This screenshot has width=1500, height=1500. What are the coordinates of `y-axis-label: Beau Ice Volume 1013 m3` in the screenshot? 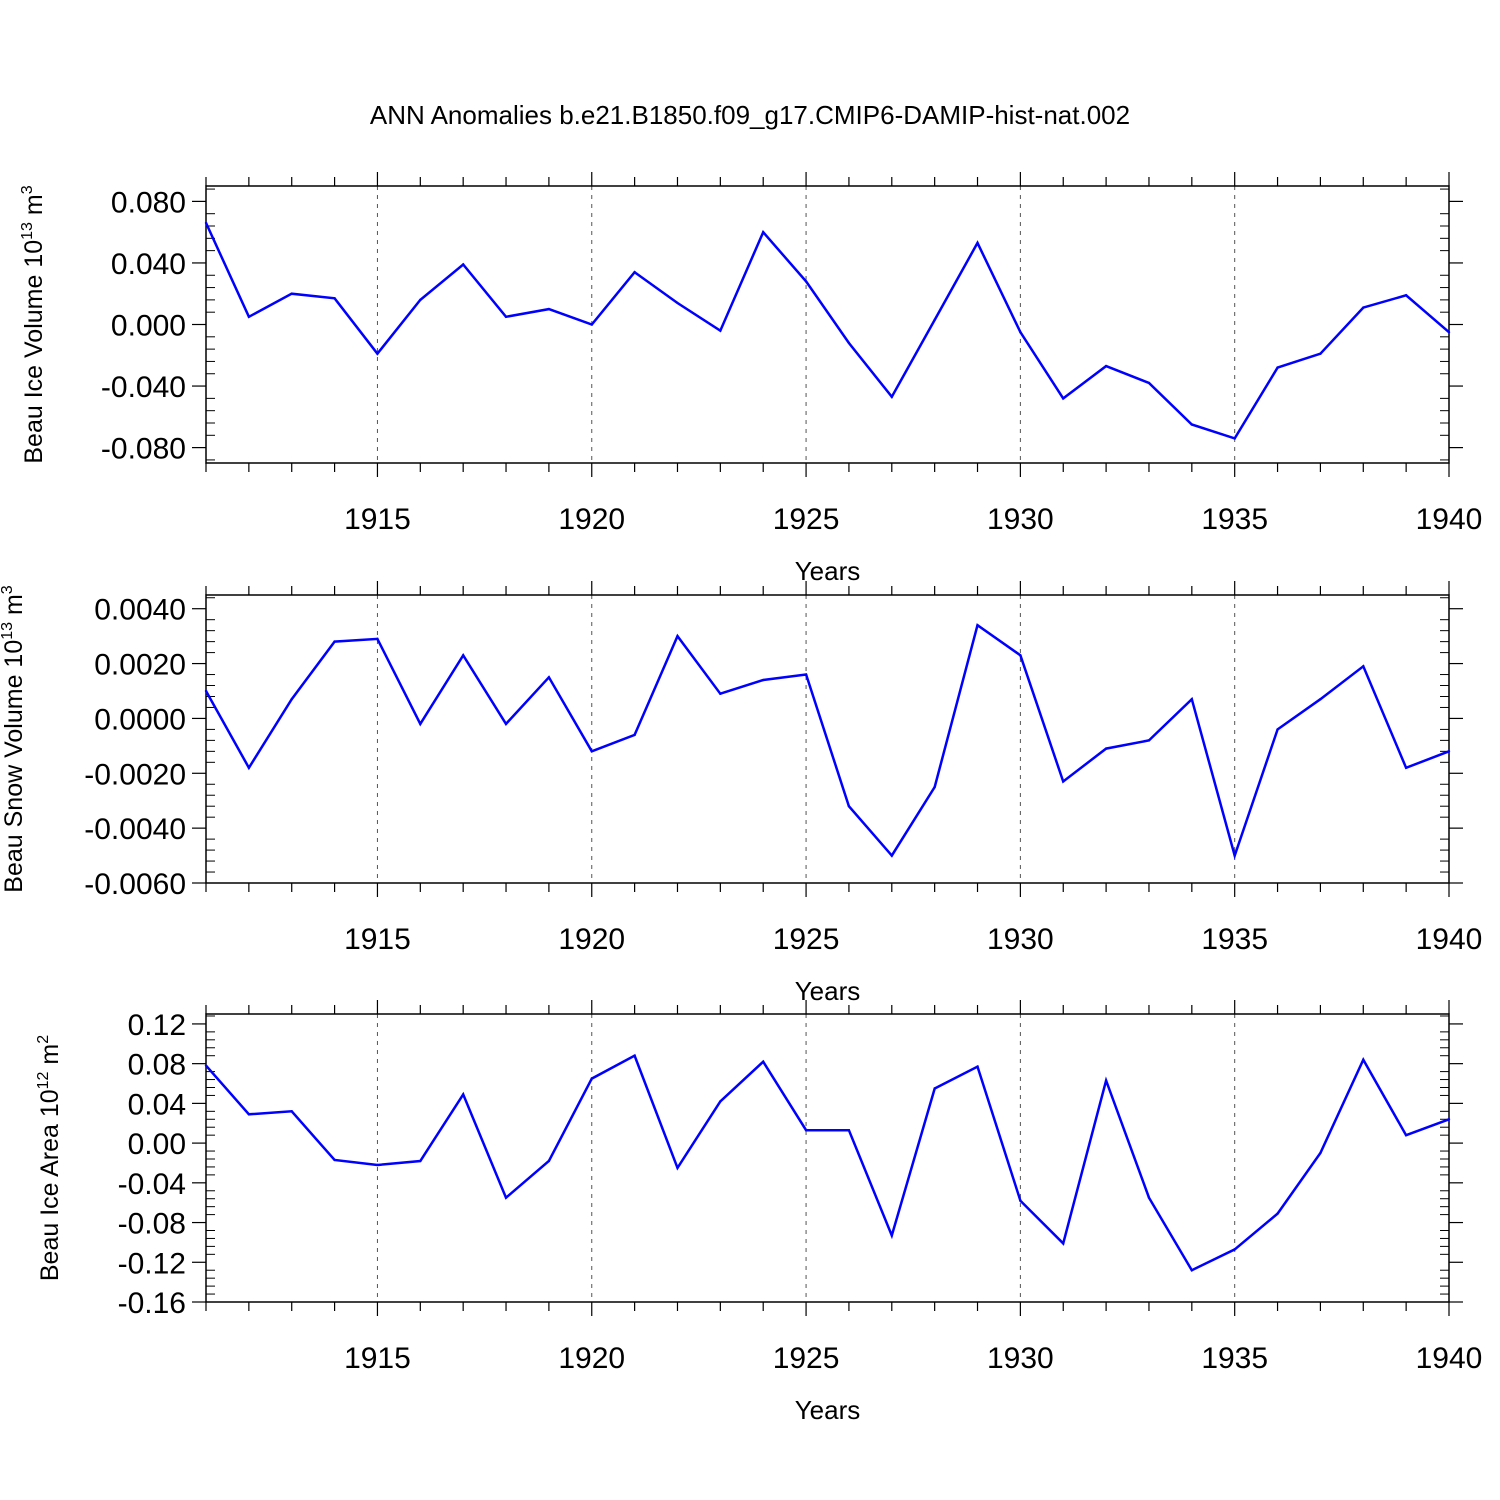 It's located at (33, 324).